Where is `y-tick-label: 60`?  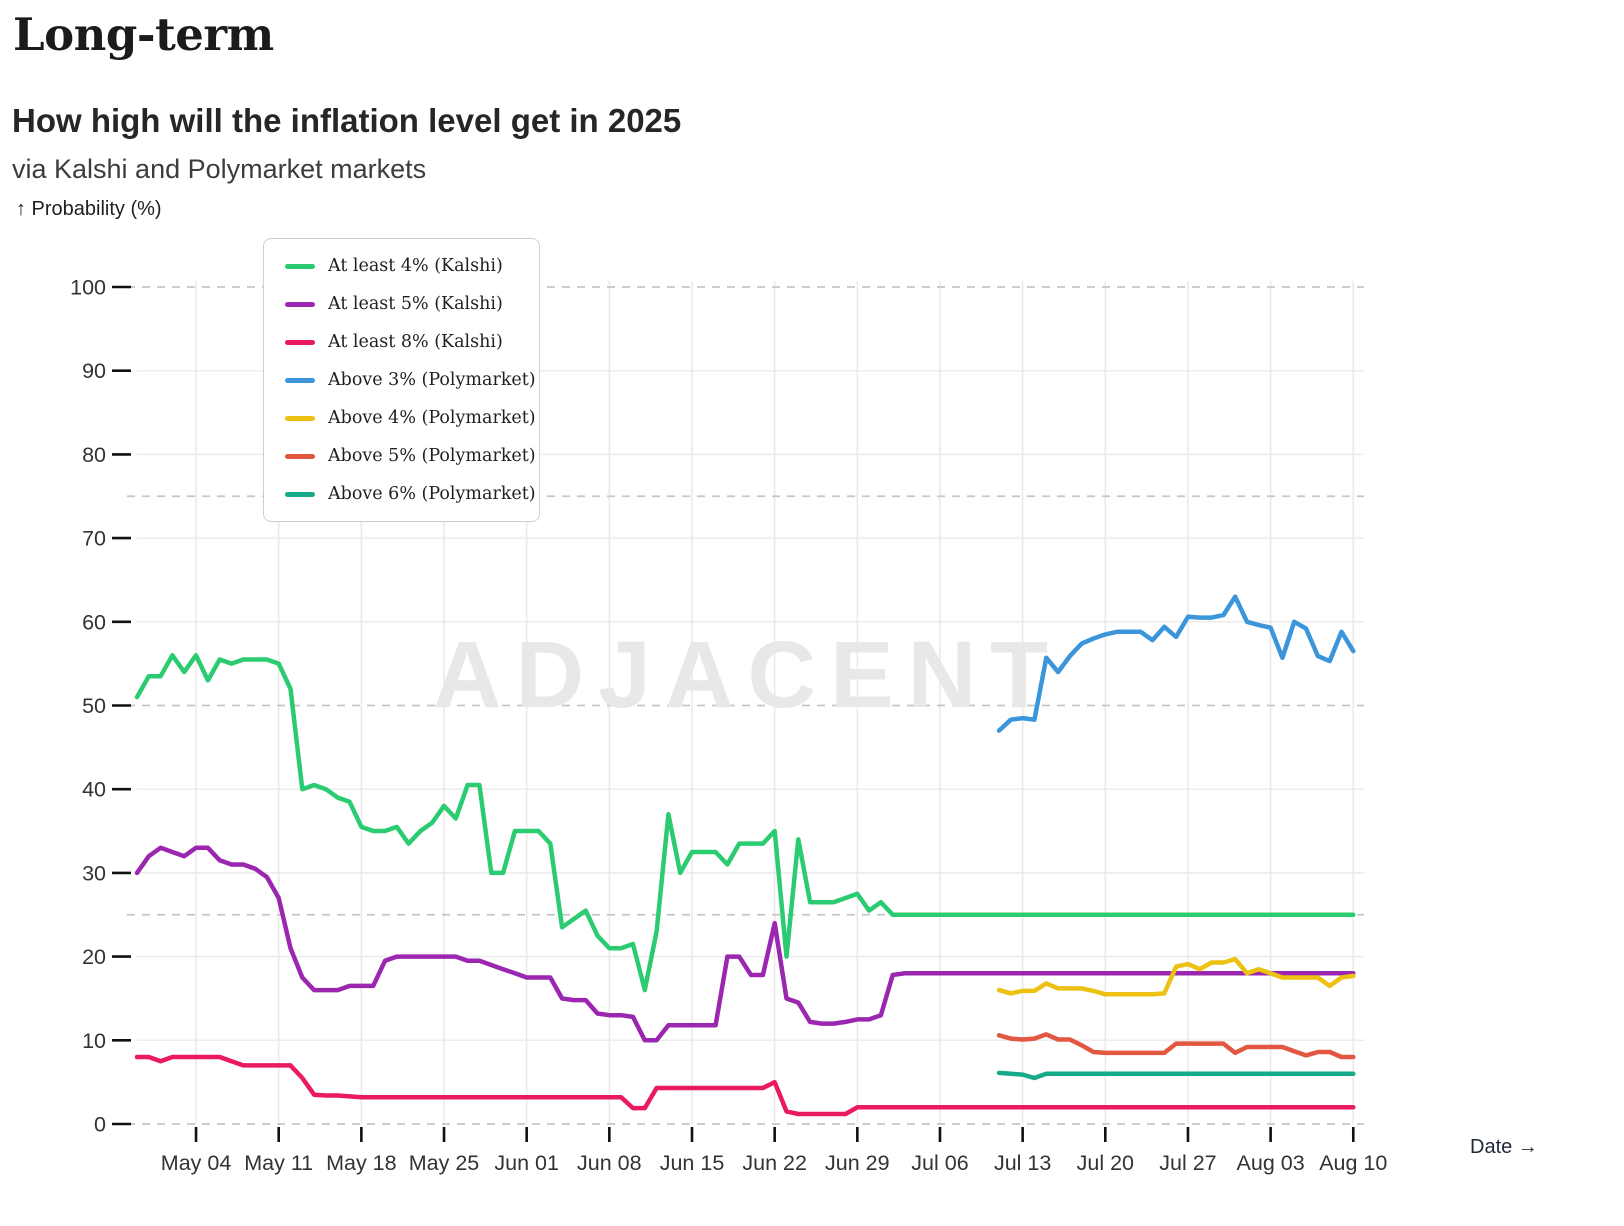
y-tick-label: 60 is located at coordinates (94, 622).